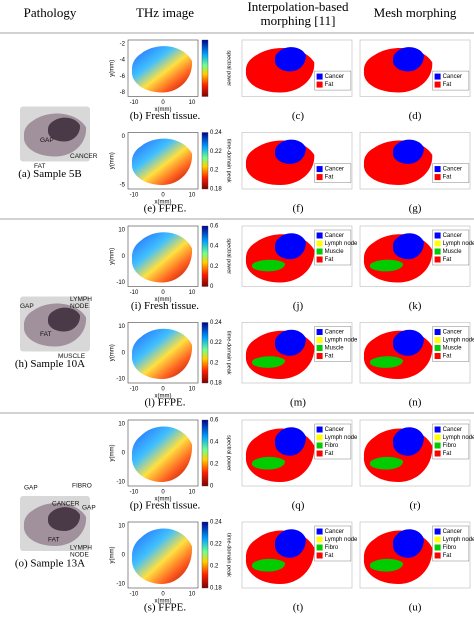 This screenshot has width=474, height=620. I want to click on sample-label: (a) Sample 5B, so click(50, 174).